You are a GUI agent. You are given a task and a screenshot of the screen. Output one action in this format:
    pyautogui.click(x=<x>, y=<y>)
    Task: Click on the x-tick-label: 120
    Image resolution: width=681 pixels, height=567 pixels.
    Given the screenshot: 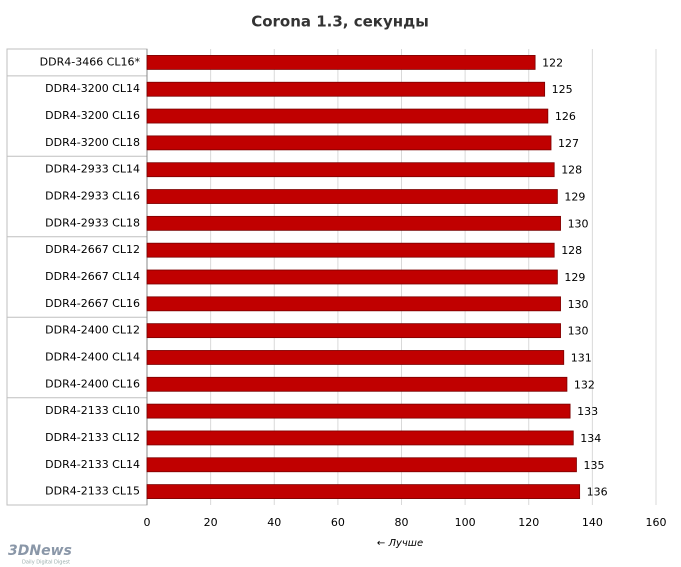 What is the action you would take?
    pyautogui.click(x=528, y=522)
    